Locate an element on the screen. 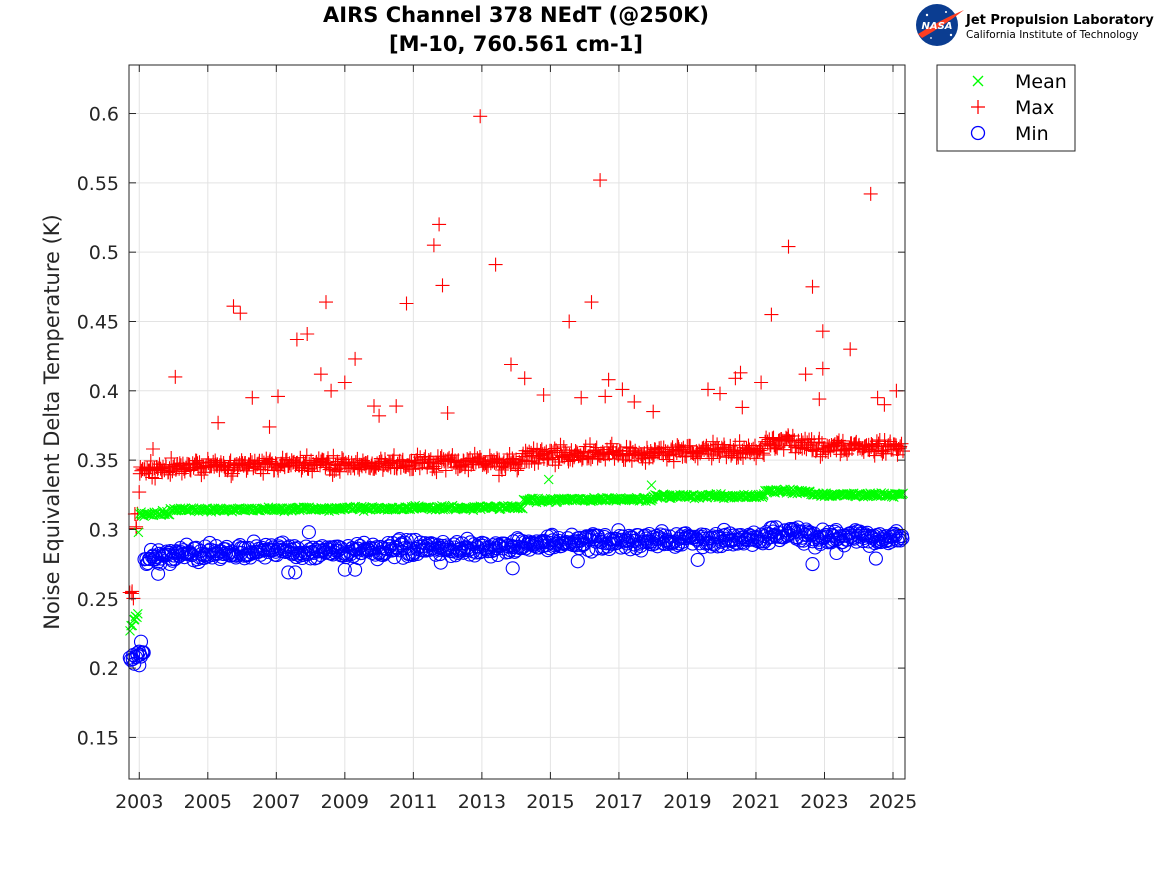 The width and height of the screenshot is (1167, 875). y-tick-label: 0.45 is located at coordinates (98, 322).